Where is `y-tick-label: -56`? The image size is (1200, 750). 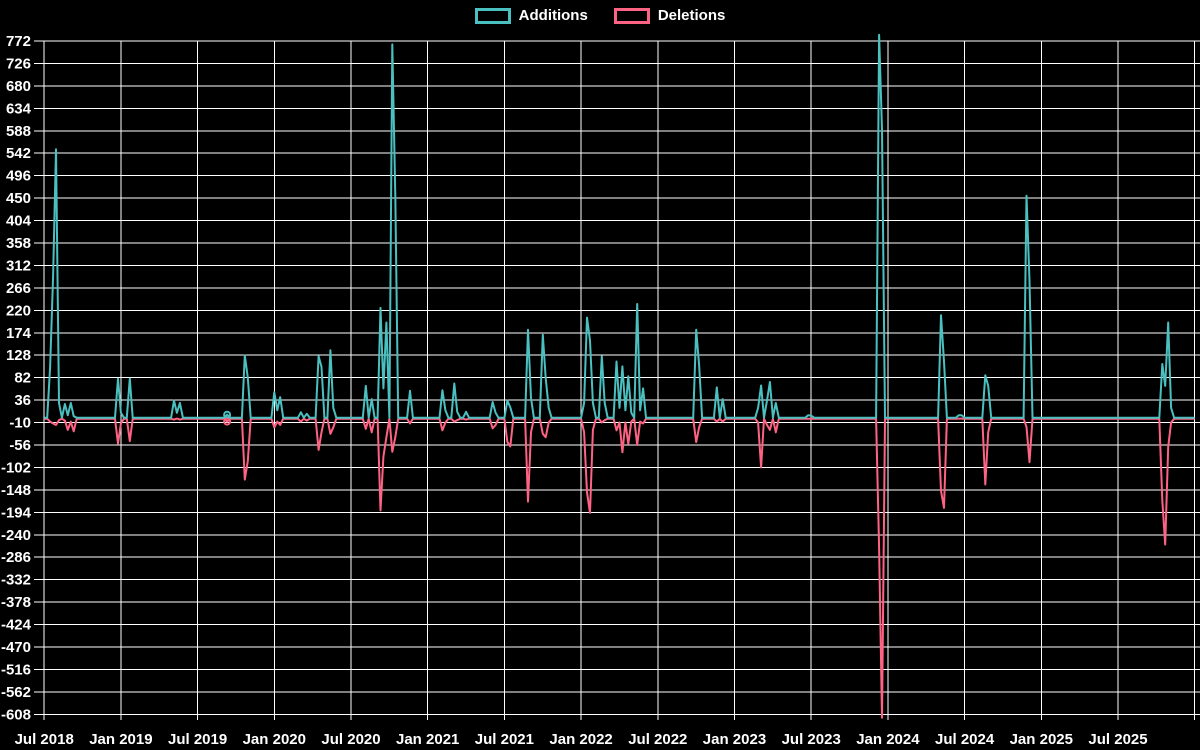
y-tick-label: -56 is located at coordinates (20, 445).